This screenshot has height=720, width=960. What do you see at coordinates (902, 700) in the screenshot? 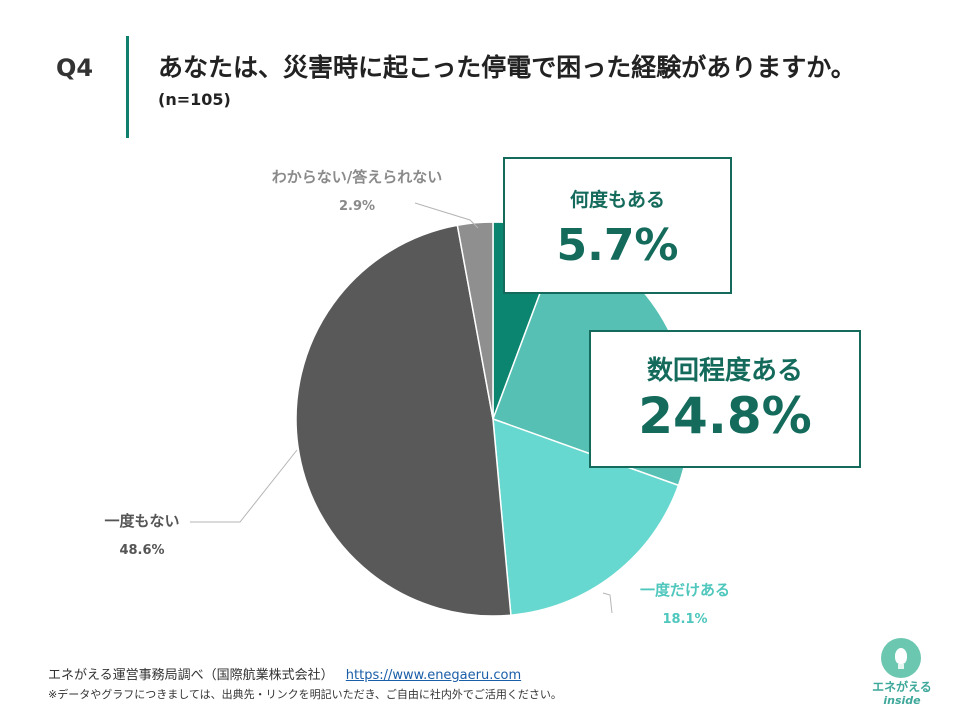
I see `logo-sub: inside` at bounding box center [902, 700].